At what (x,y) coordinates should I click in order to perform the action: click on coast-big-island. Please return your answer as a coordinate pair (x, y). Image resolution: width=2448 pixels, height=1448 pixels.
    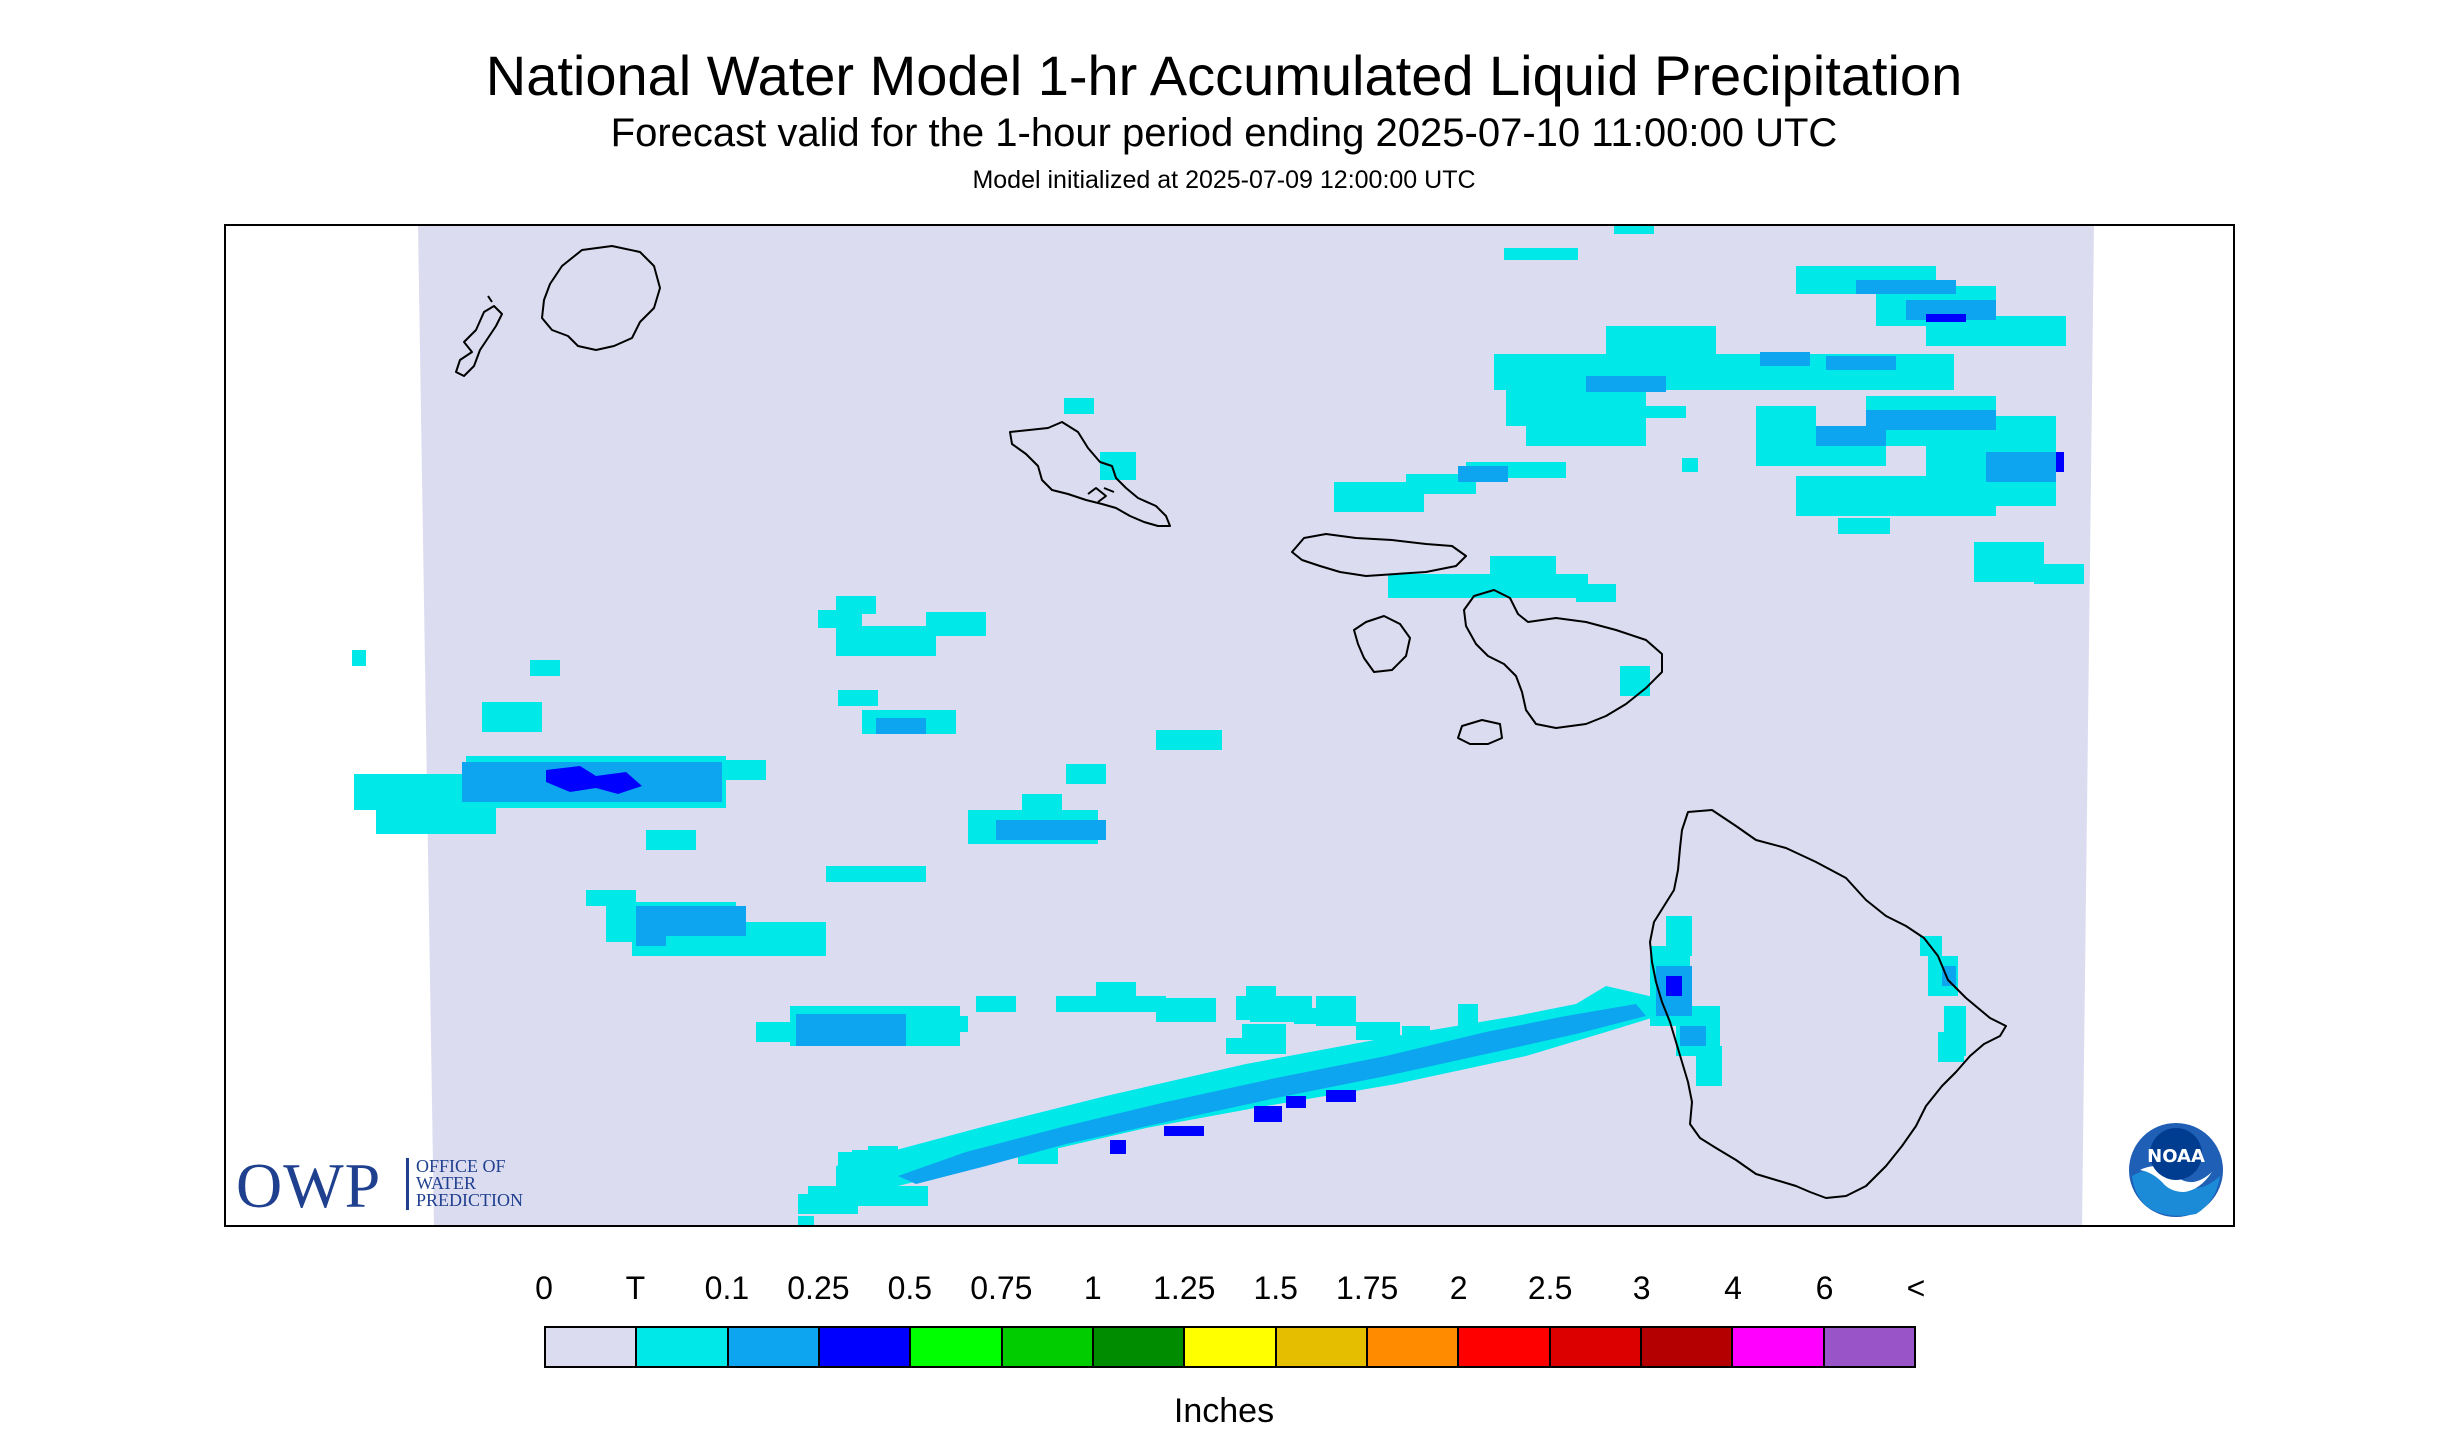
    Looking at the image, I should click on (1828, 1004).